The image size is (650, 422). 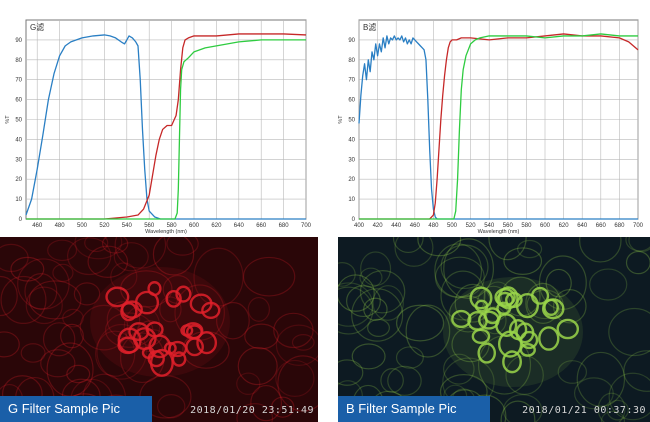 What do you see at coordinates (499, 232) in the screenshot?
I see `x-axis-label: Wavelength (nm)` at bounding box center [499, 232].